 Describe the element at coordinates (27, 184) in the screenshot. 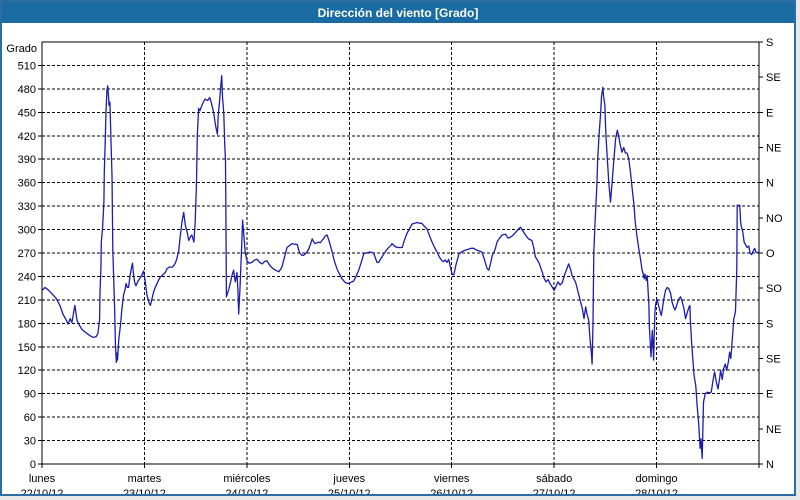

I see `y-left-tick-label: 360` at that location.